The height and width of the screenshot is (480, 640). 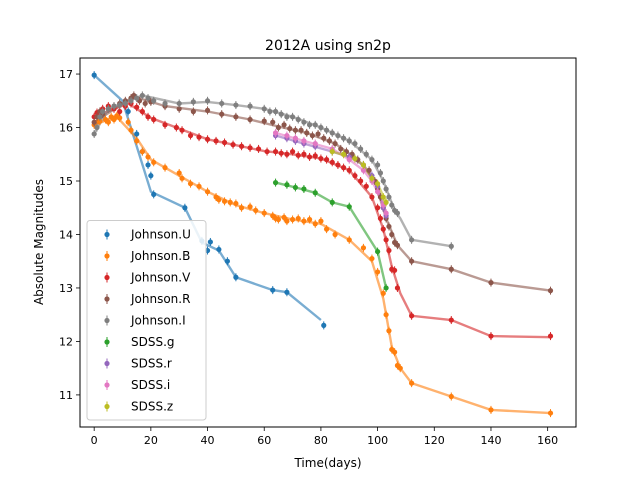 I want to click on y-tick-label: 13, so click(x=66, y=288).